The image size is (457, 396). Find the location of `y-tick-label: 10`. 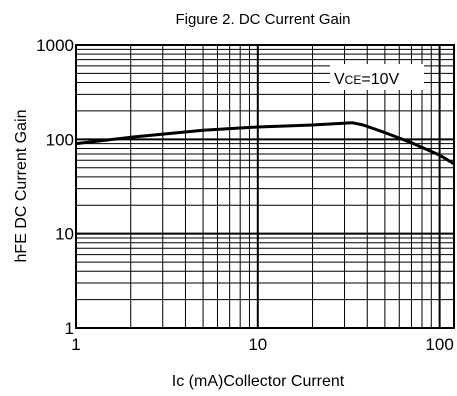

y-tick-label: 10 is located at coordinates (64, 234).